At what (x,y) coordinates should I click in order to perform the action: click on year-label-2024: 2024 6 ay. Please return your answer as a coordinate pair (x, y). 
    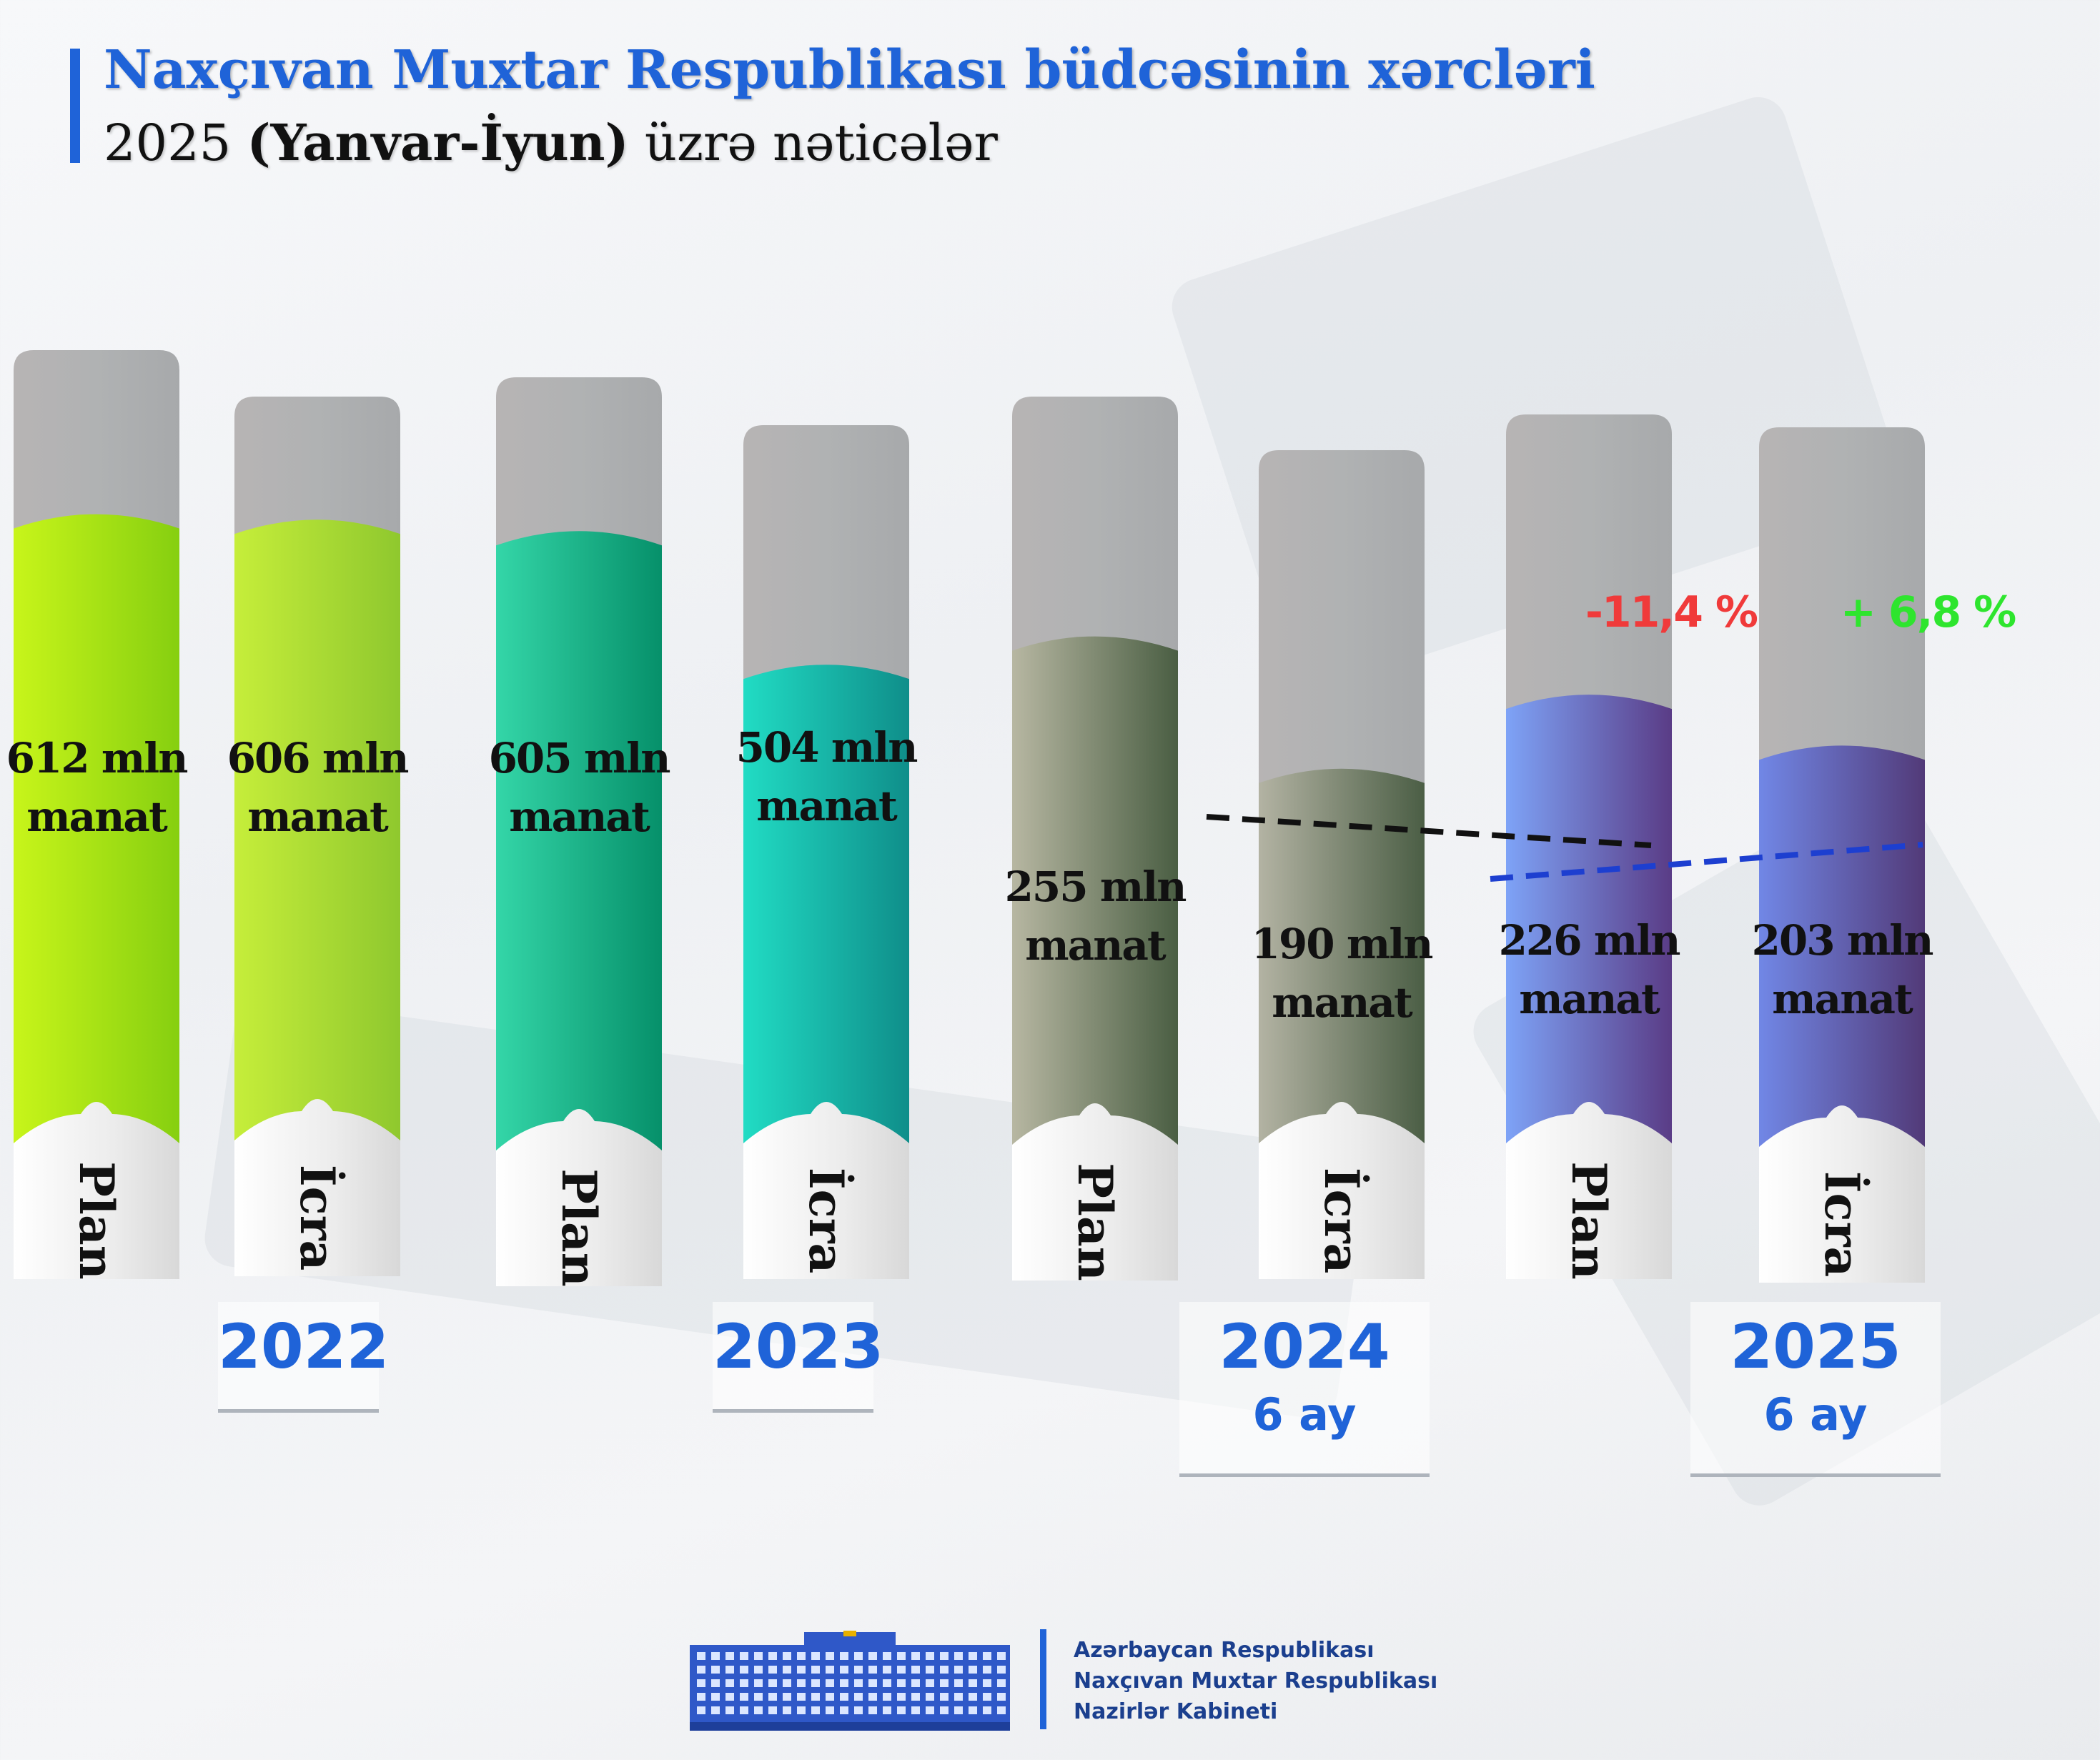
    Looking at the image, I should click on (1304, 1389).